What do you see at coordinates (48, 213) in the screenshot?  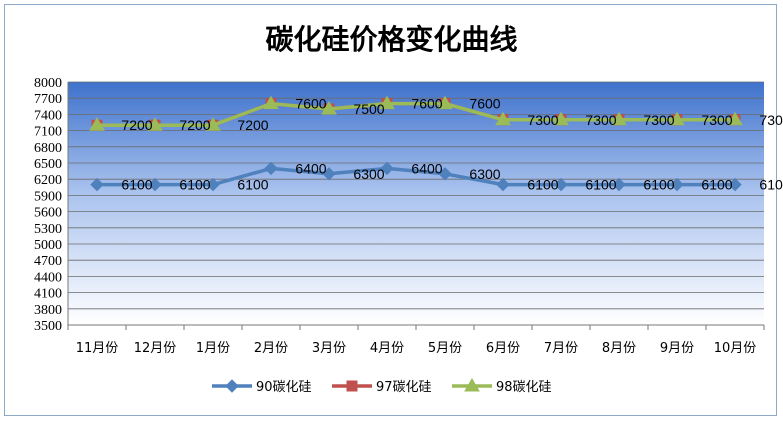 I see `y-tick-label: 5600` at bounding box center [48, 213].